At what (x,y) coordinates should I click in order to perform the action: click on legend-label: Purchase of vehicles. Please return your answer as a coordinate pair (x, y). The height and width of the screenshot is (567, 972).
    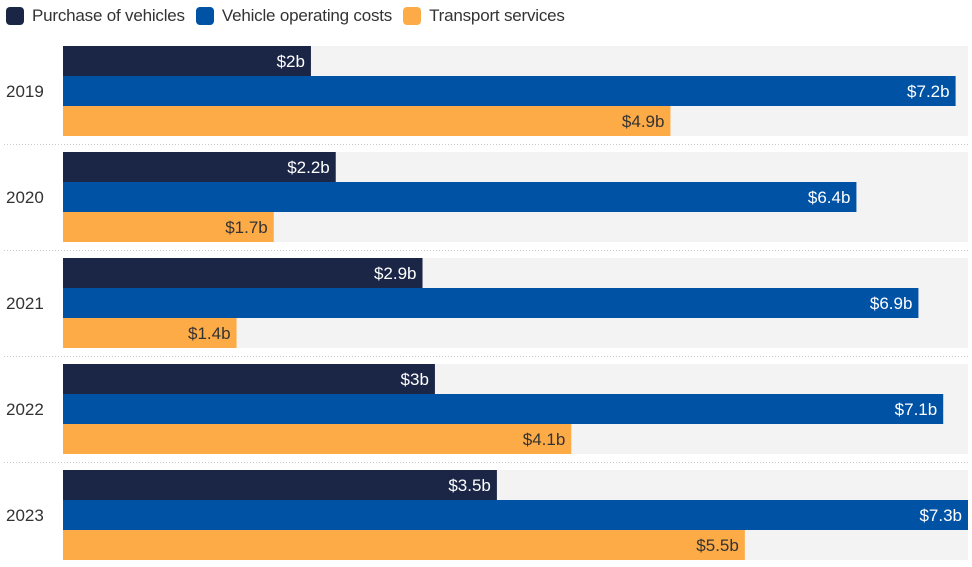
    Looking at the image, I should click on (108, 15).